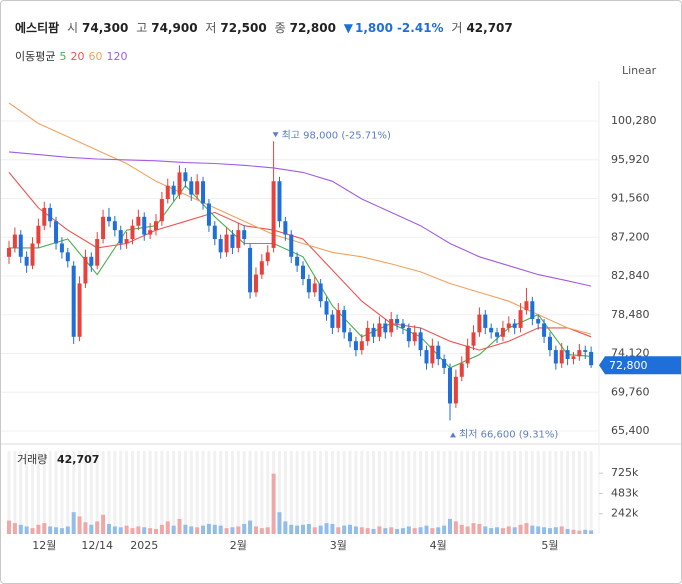  Describe the element at coordinates (639, 70) in the screenshot. I see `scale-toggle: Linear` at that location.